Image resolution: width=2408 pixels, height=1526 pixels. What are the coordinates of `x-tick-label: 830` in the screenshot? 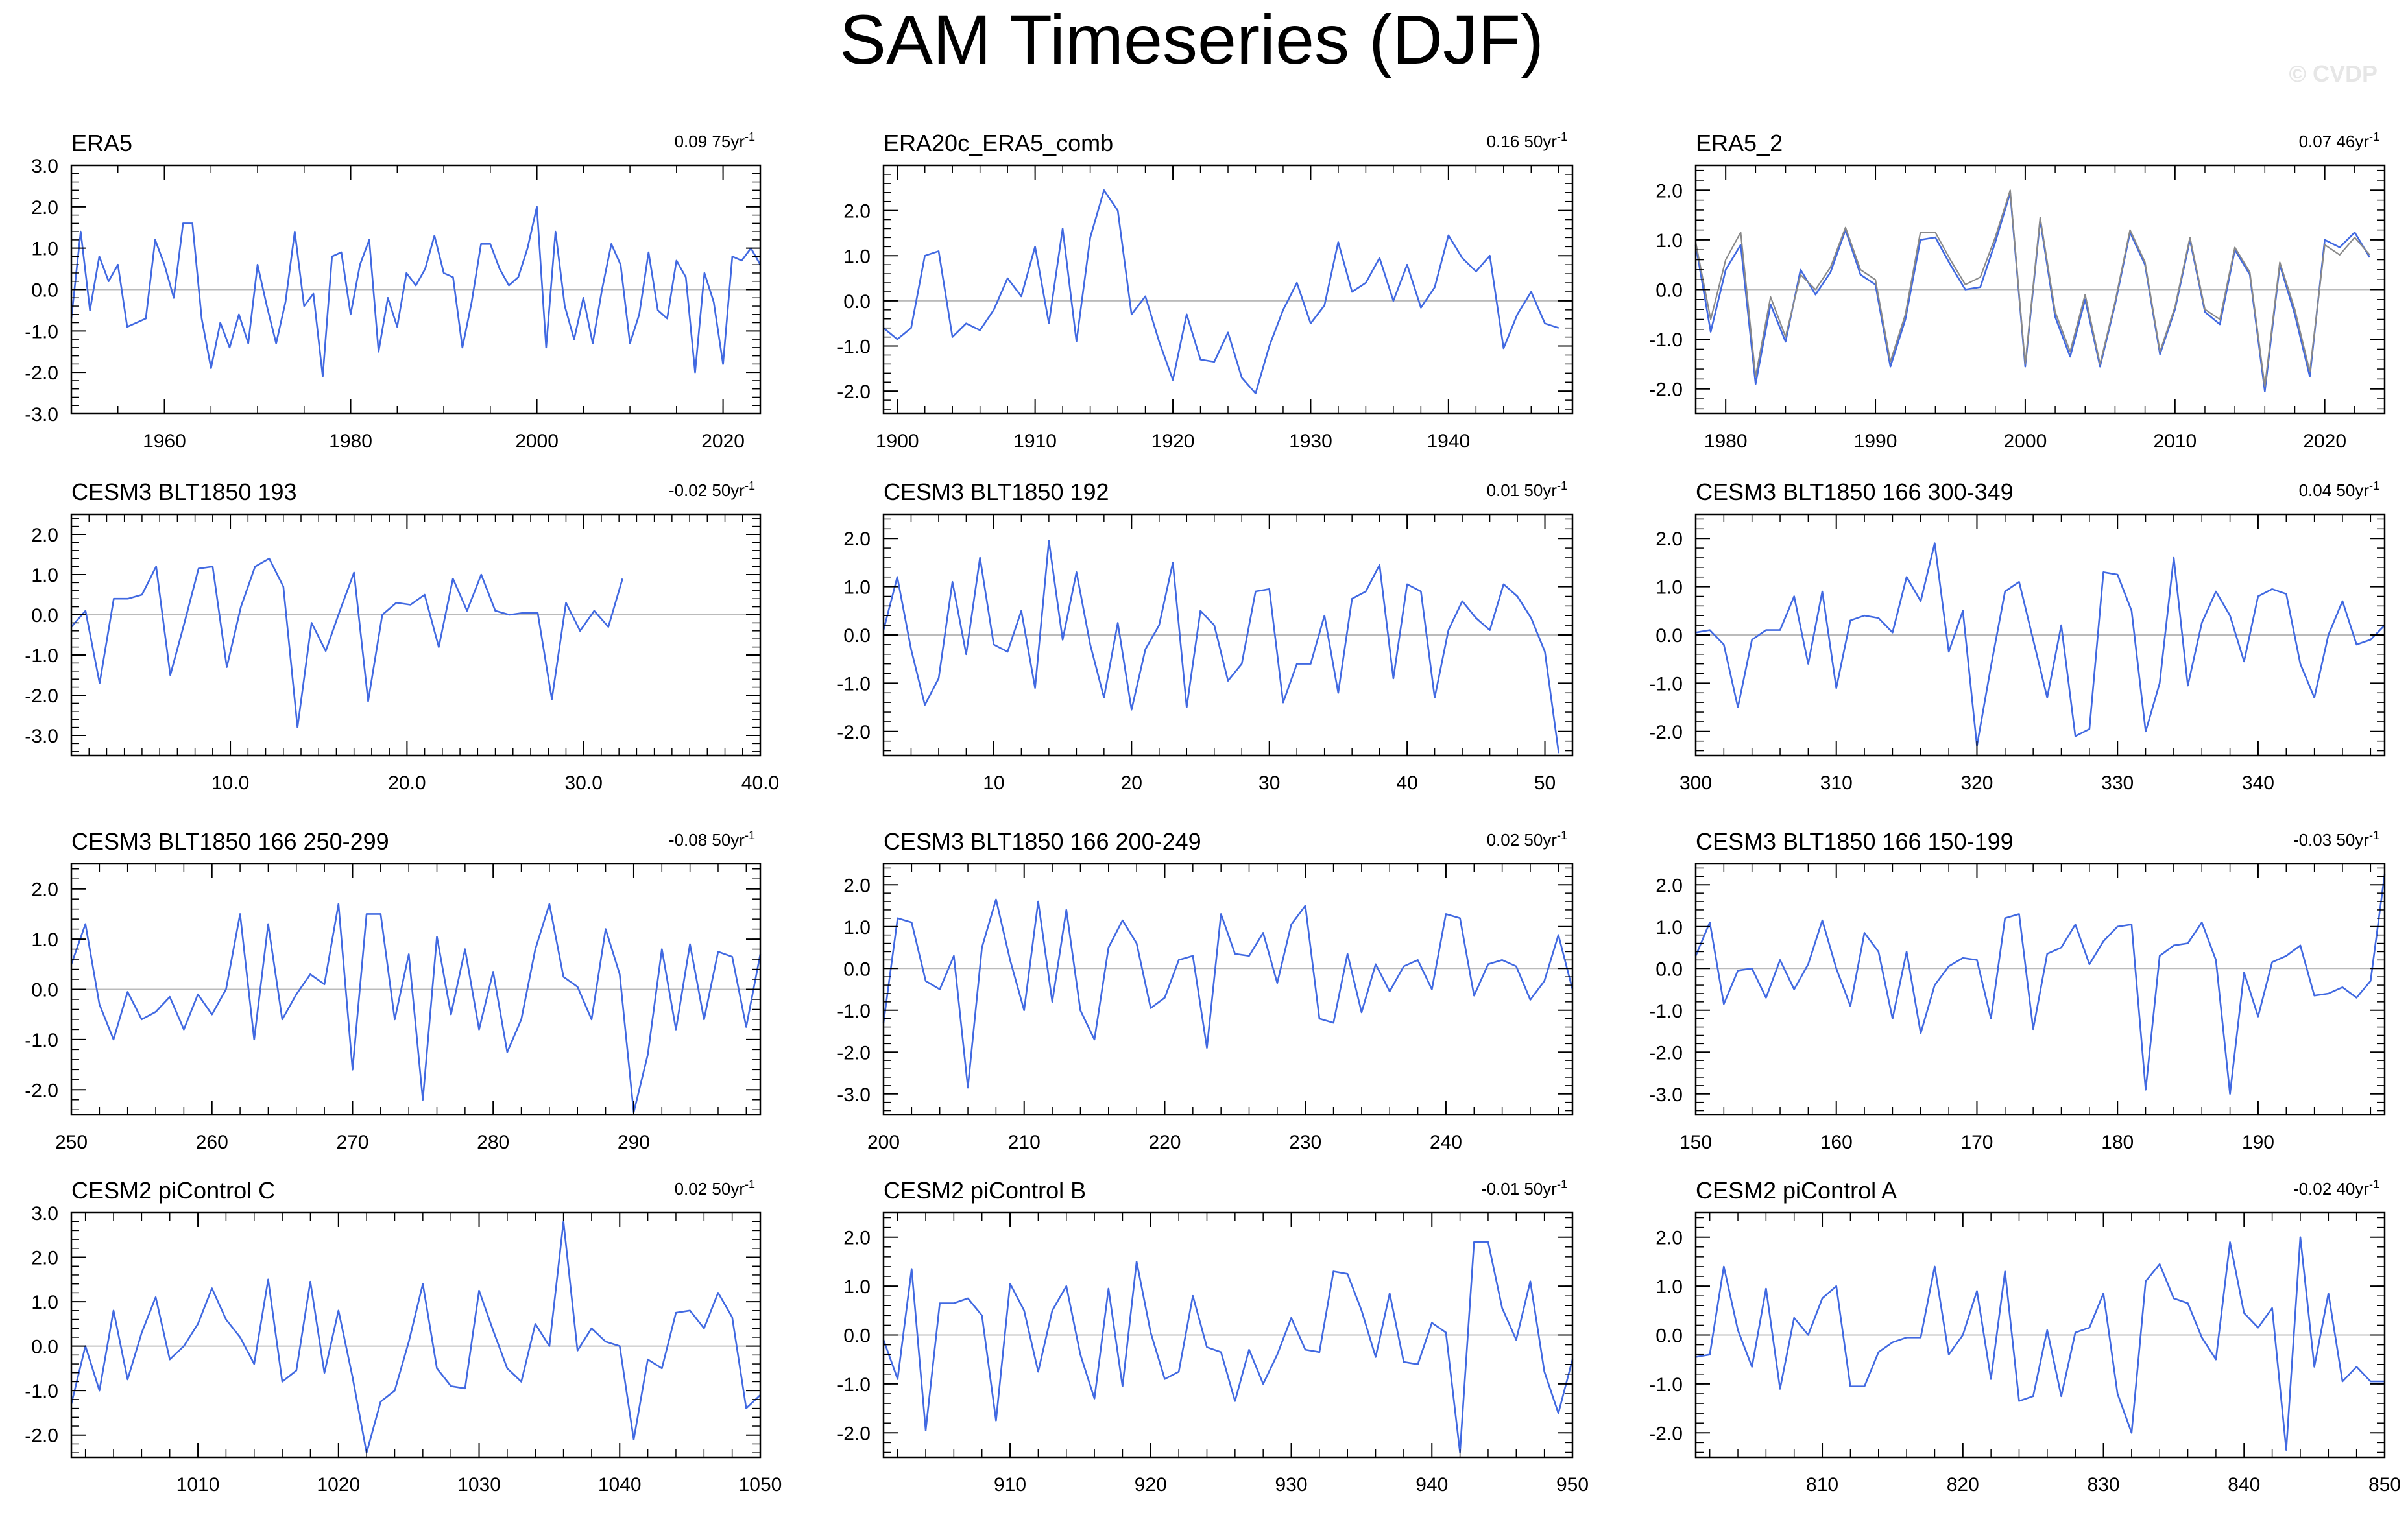 It's located at (2103, 1485).